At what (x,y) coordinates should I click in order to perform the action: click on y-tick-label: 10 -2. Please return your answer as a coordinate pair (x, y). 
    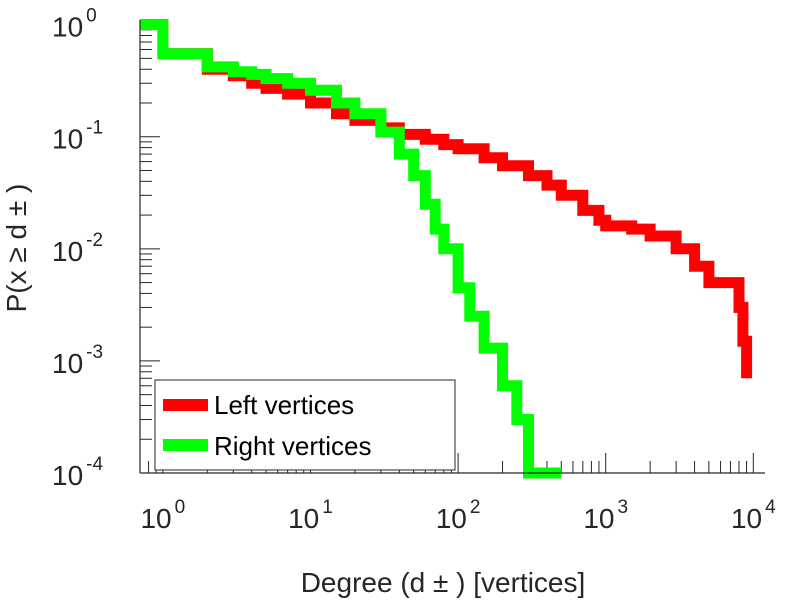
    Looking at the image, I should click on (77, 248).